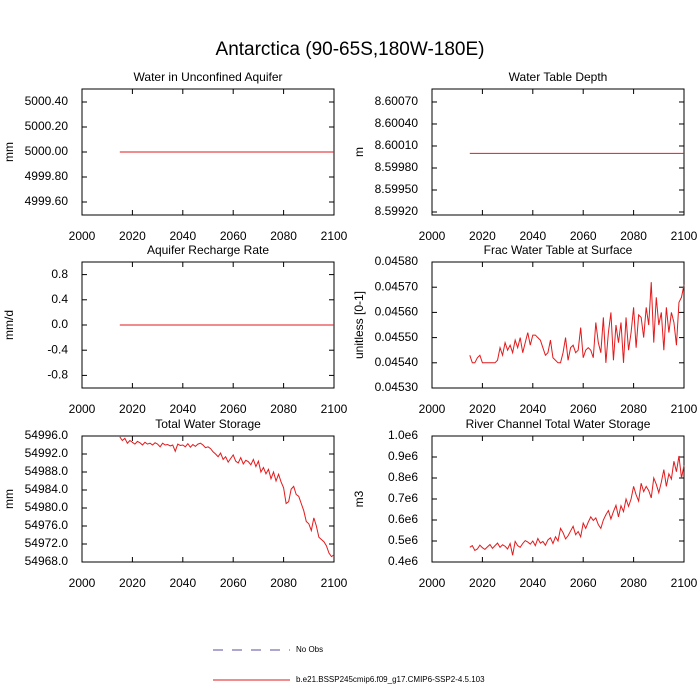 This screenshot has width=700, height=700. Describe the element at coordinates (558, 250) in the screenshot. I see `panel-title: Frac Water Table at Surface` at that location.